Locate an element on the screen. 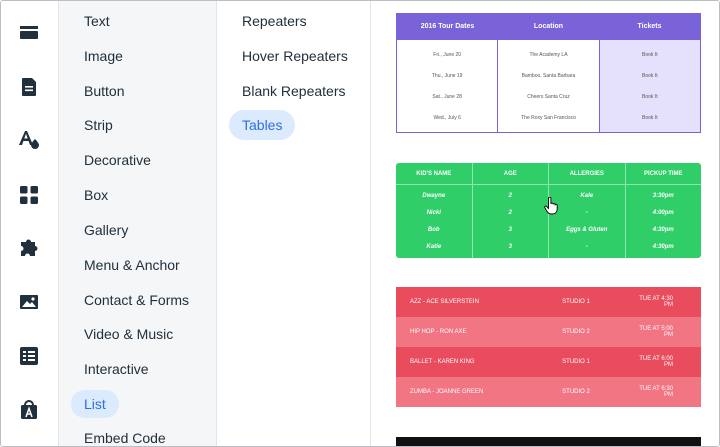 This screenshot has height=447, width=720. kid-name: Katie is located at coordinates (434, 246).